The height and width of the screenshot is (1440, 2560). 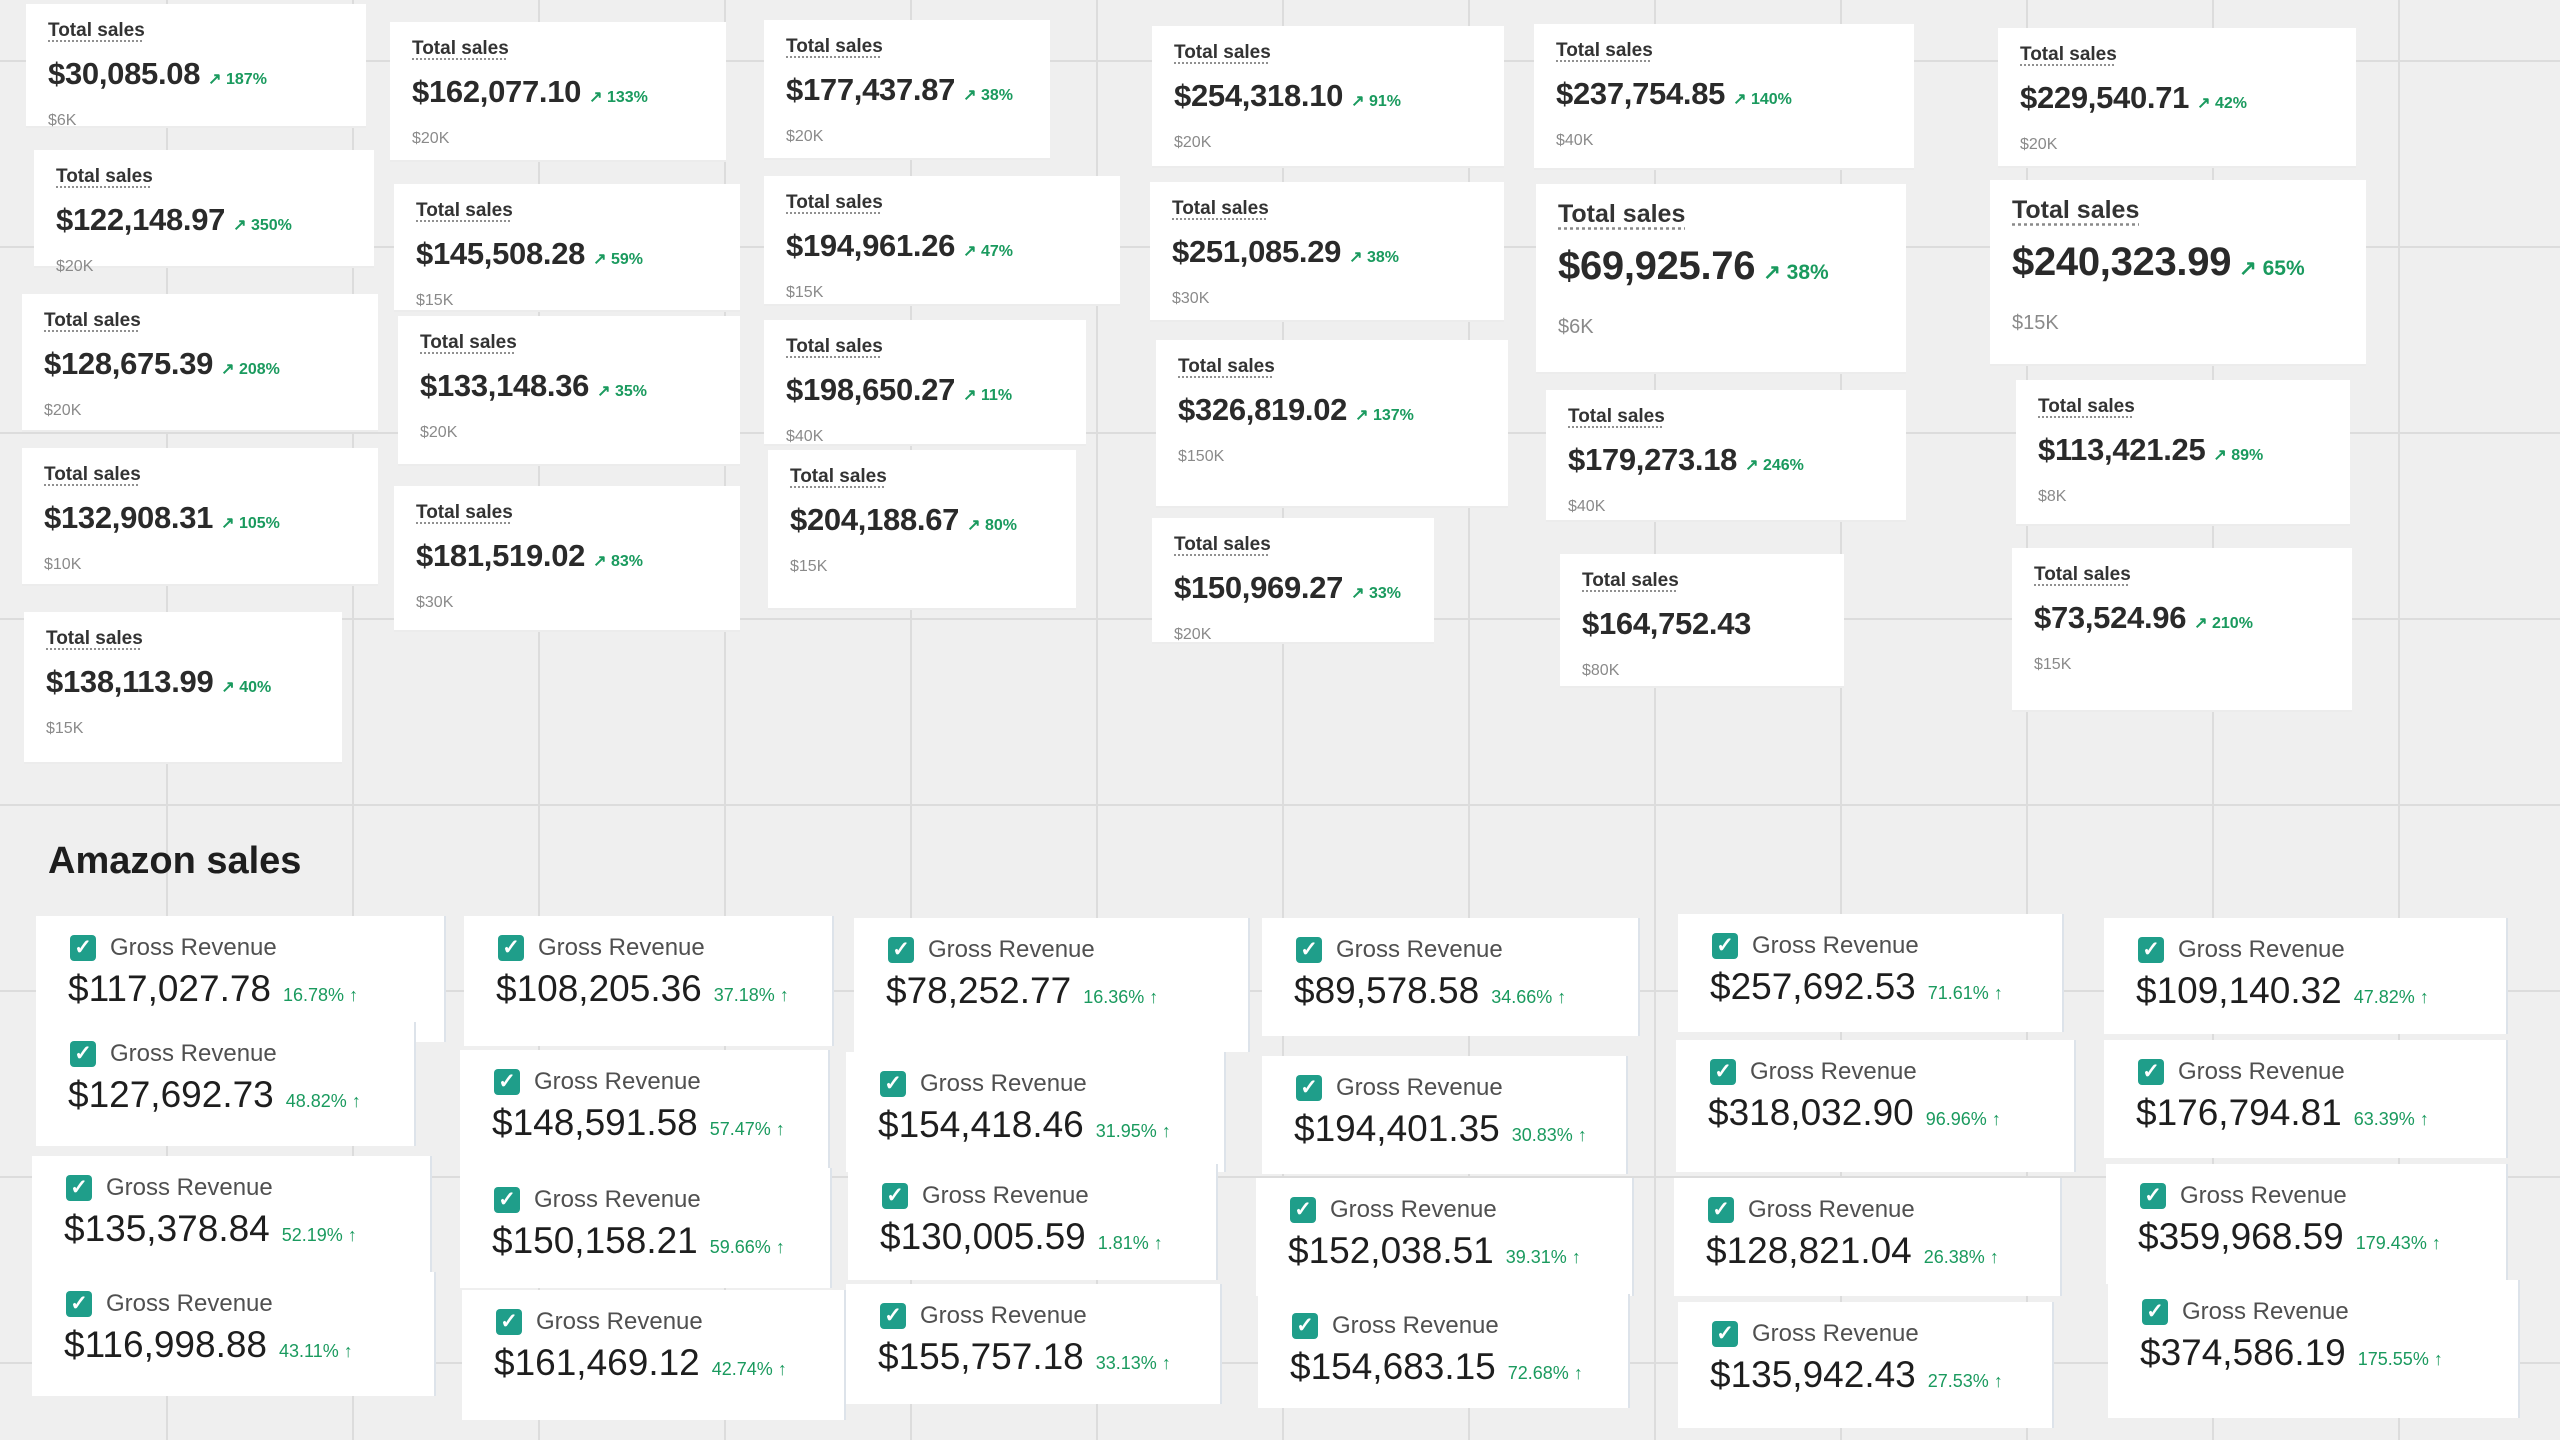 I want to click on total-sales-change: ↗ 35%, so click(x=622, y=391).